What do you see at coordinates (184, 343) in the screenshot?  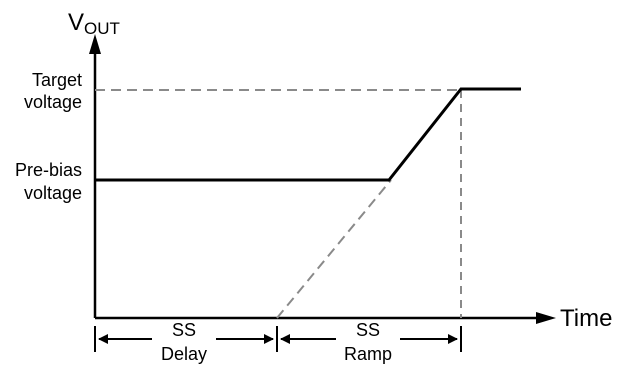 I see `ss-delay-label-bg` at bounding box center [184, 343].